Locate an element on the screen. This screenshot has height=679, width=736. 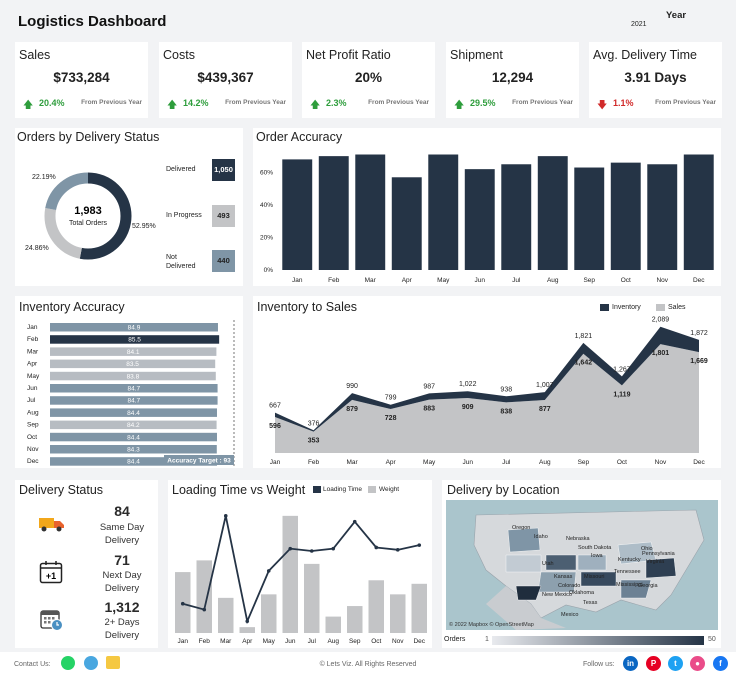
inventory-value-label: 938 is located at coordinates (506, 389).